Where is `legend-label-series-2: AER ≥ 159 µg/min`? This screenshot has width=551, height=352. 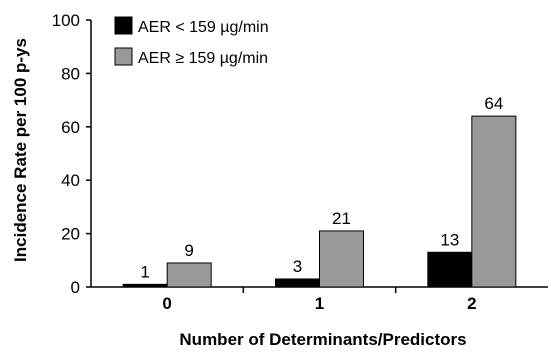 legend-label-series-2: AER ≥ 159 µg/min is located at coordinates (203, 58).